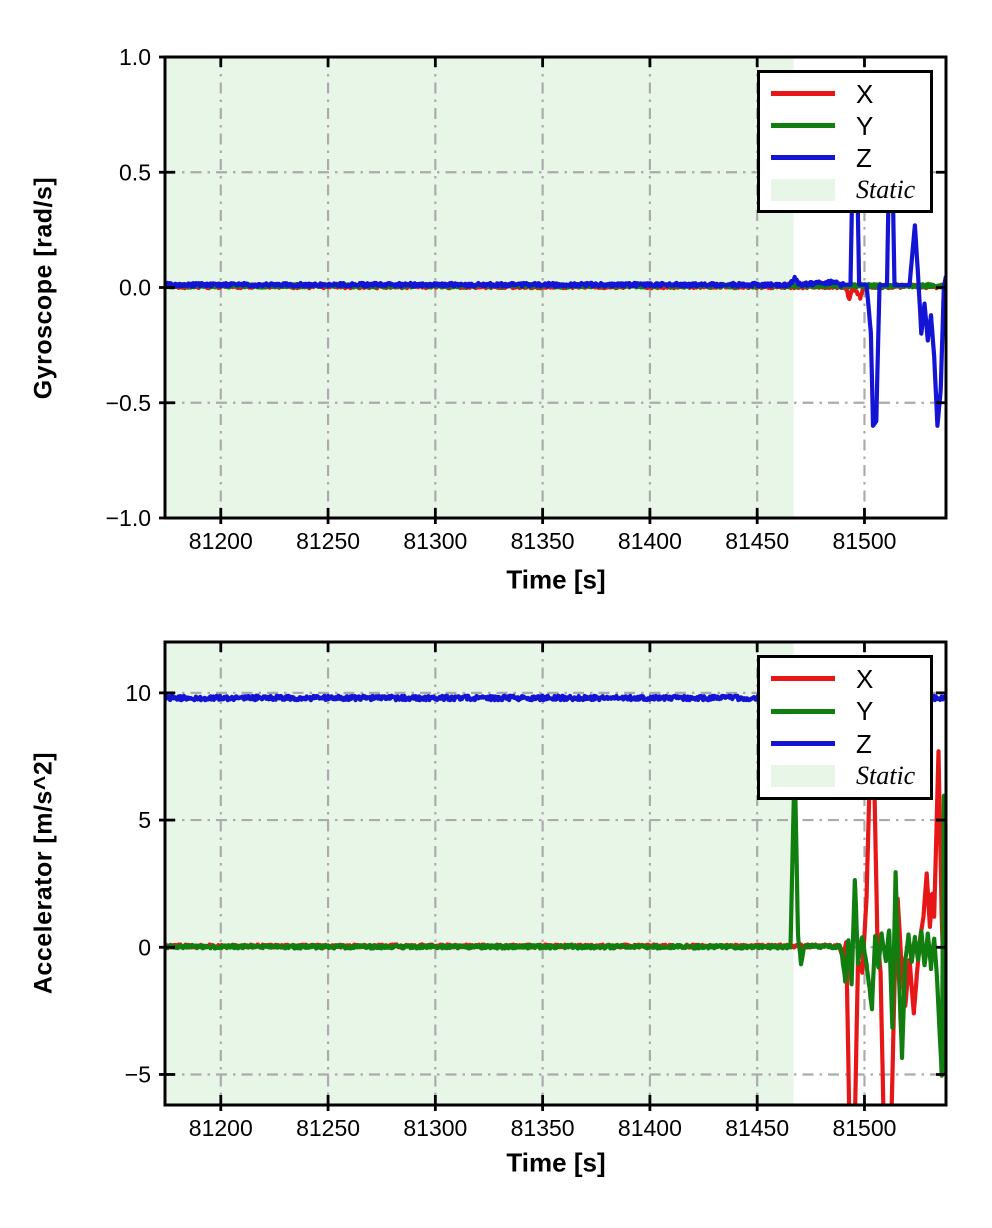 The height and width of the screenshot is (1228, 992). I want to click on y-tick-label: −0.5, so click(128, 403).